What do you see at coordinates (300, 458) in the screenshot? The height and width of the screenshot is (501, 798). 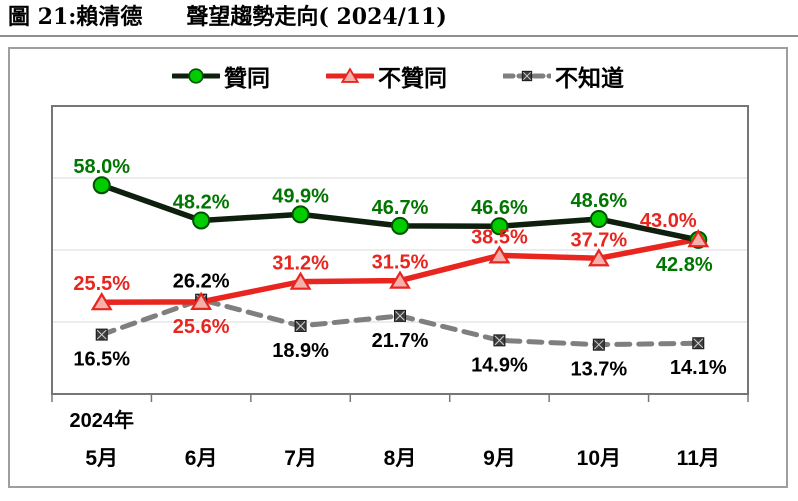 I see `x-axis-label: 7月` at bounding box center [300, 458].